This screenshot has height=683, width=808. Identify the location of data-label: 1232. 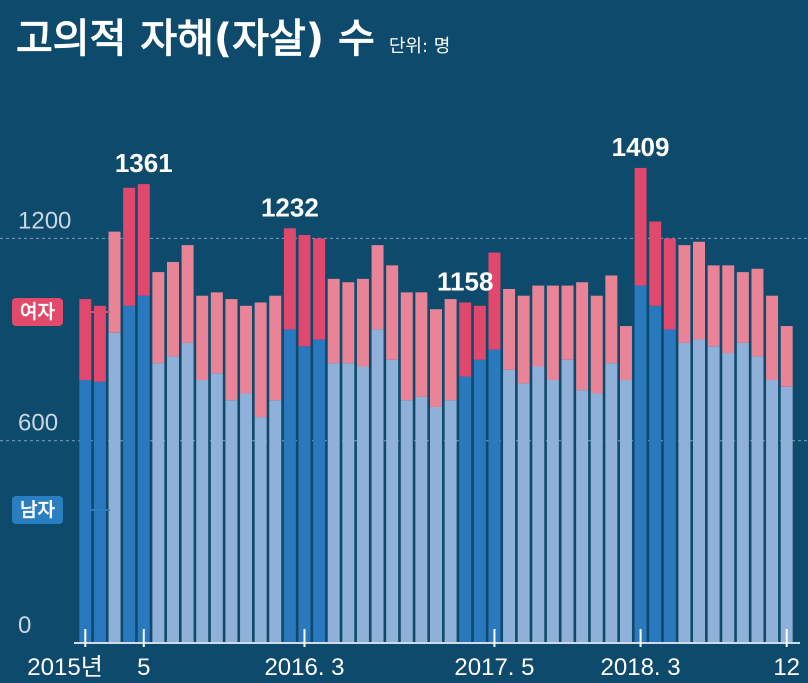
(290, 207).